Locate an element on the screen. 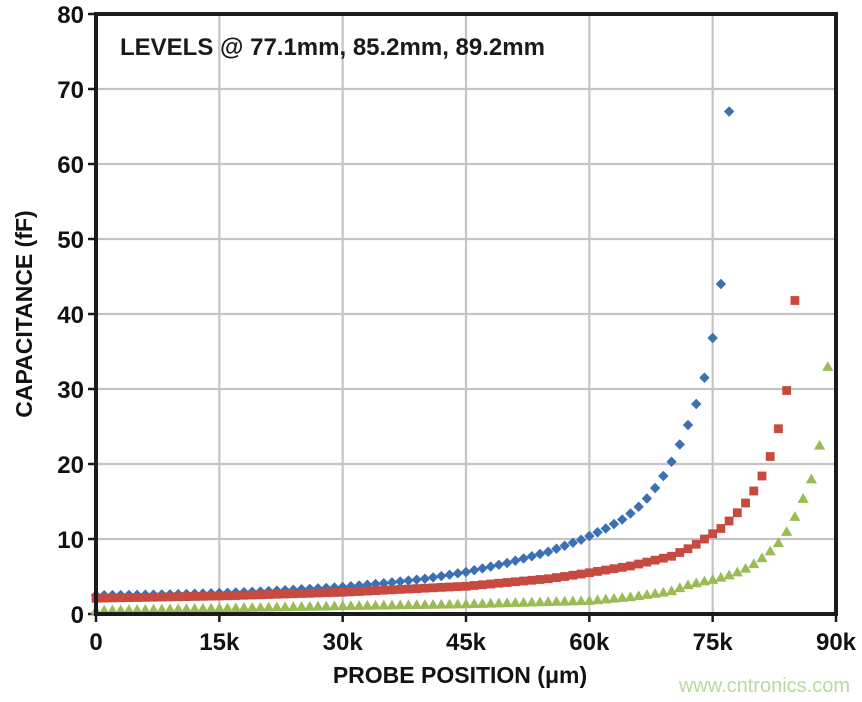 Image resolution: width=862 pixels, height=702 pixels. y-tick-label: 70 is located at coordinates (70, 90).